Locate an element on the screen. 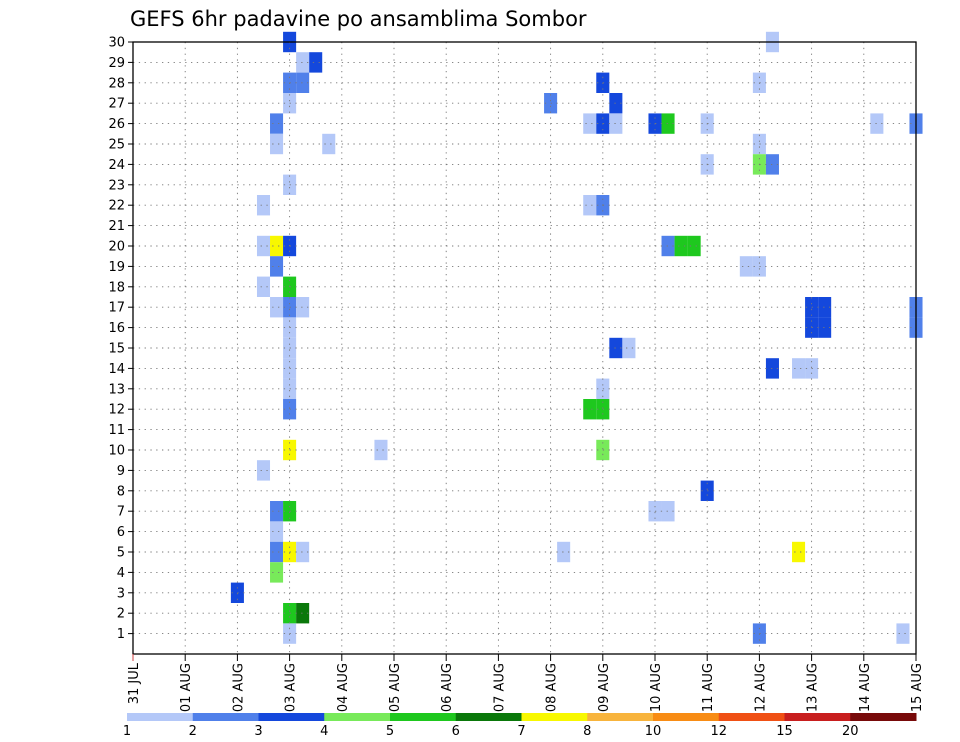  x-tick-label: 10 AUG is located at coordinates (656, 687).